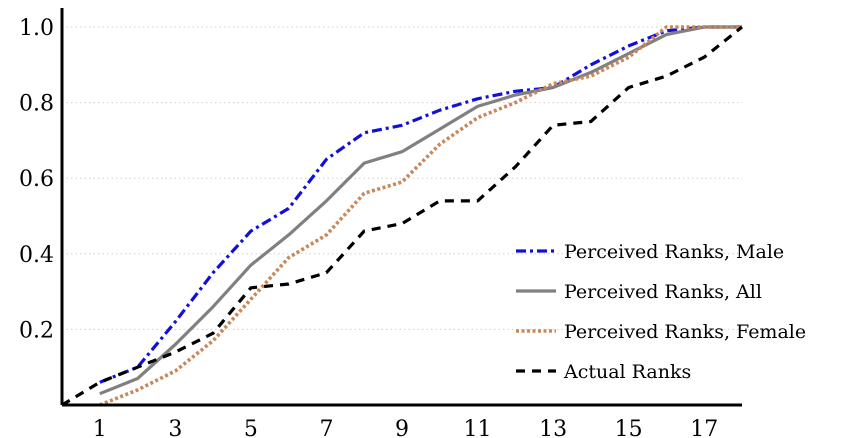 Image resolution: width=854 pixels, height=438 pixels. What do you see at coordinates (685, 332) in the screenshot?
I see `legend-label-2: Perceived Ranks, Female` at bounding box center [685, 332].